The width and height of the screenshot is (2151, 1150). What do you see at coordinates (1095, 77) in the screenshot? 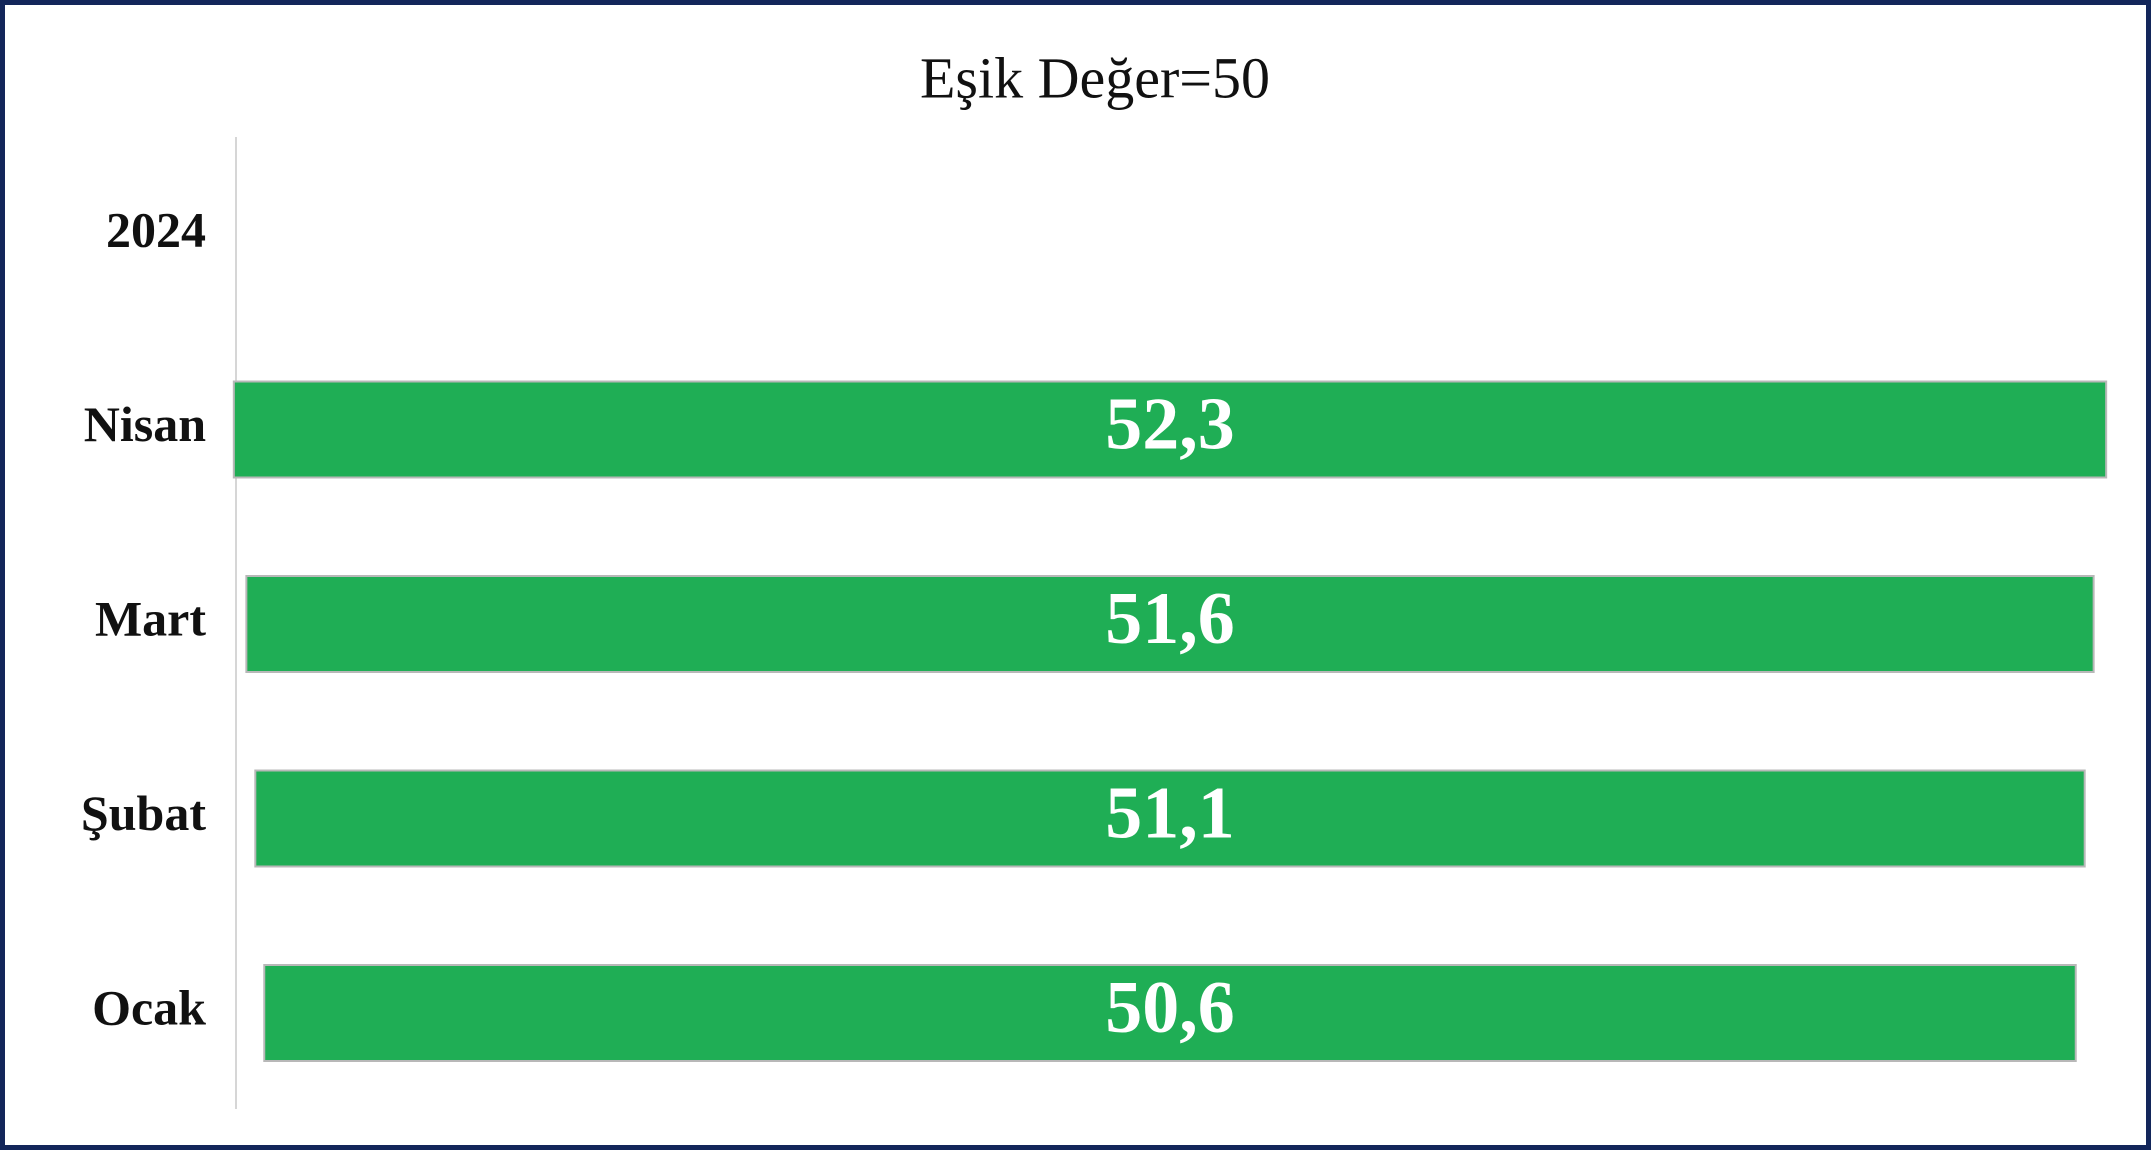
I see `chart-title: Eşik Değer=50` at bounding box center [1095, 77].